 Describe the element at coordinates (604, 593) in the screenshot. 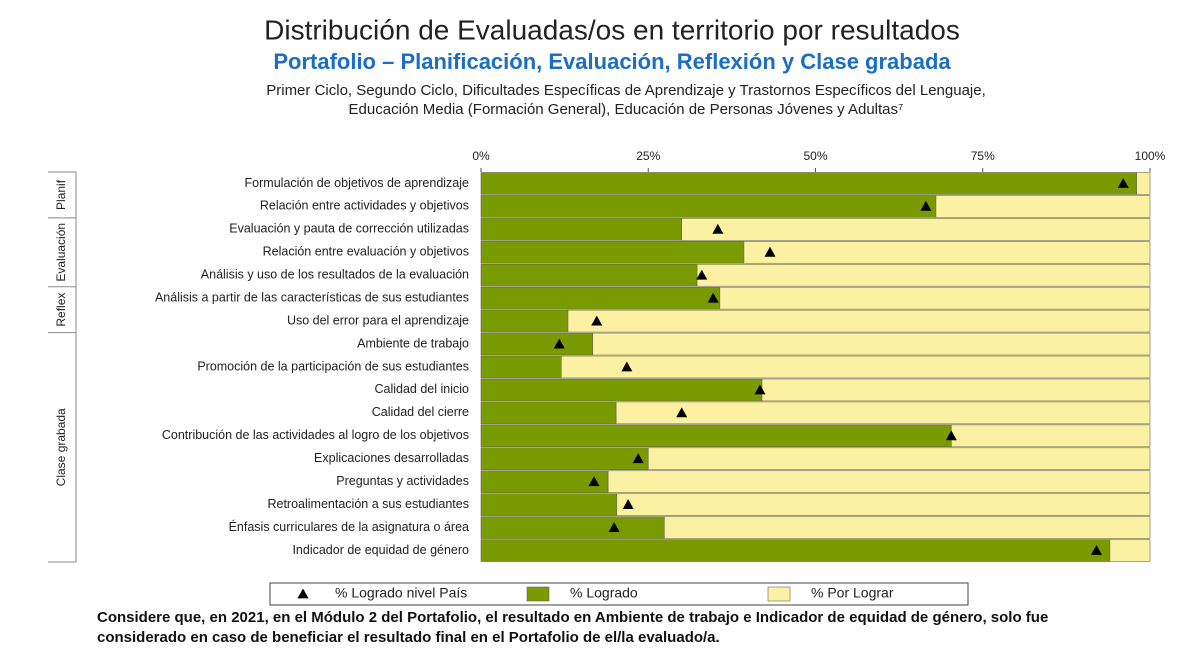

I see `legend-label: % Logrado` at that location.